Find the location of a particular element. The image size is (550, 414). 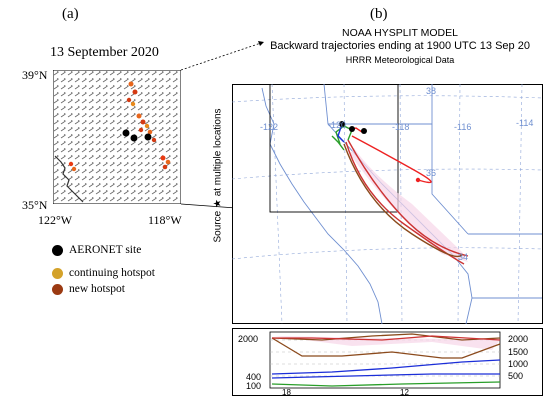

lon-label-120: -120 is located at coordinates (337, 125).